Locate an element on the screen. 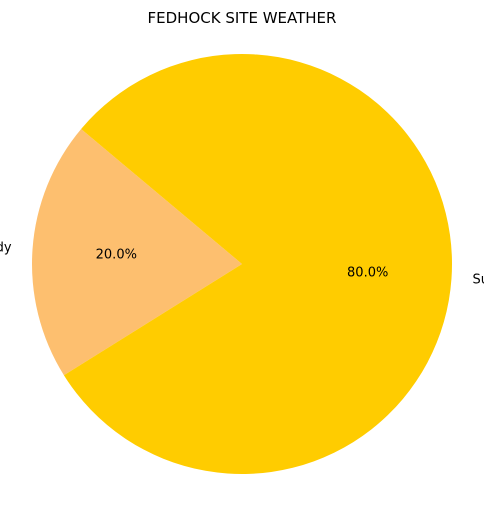 The image size is (484, 506). slice-label-sunny: Sunny is located at coordinates (478, 280).